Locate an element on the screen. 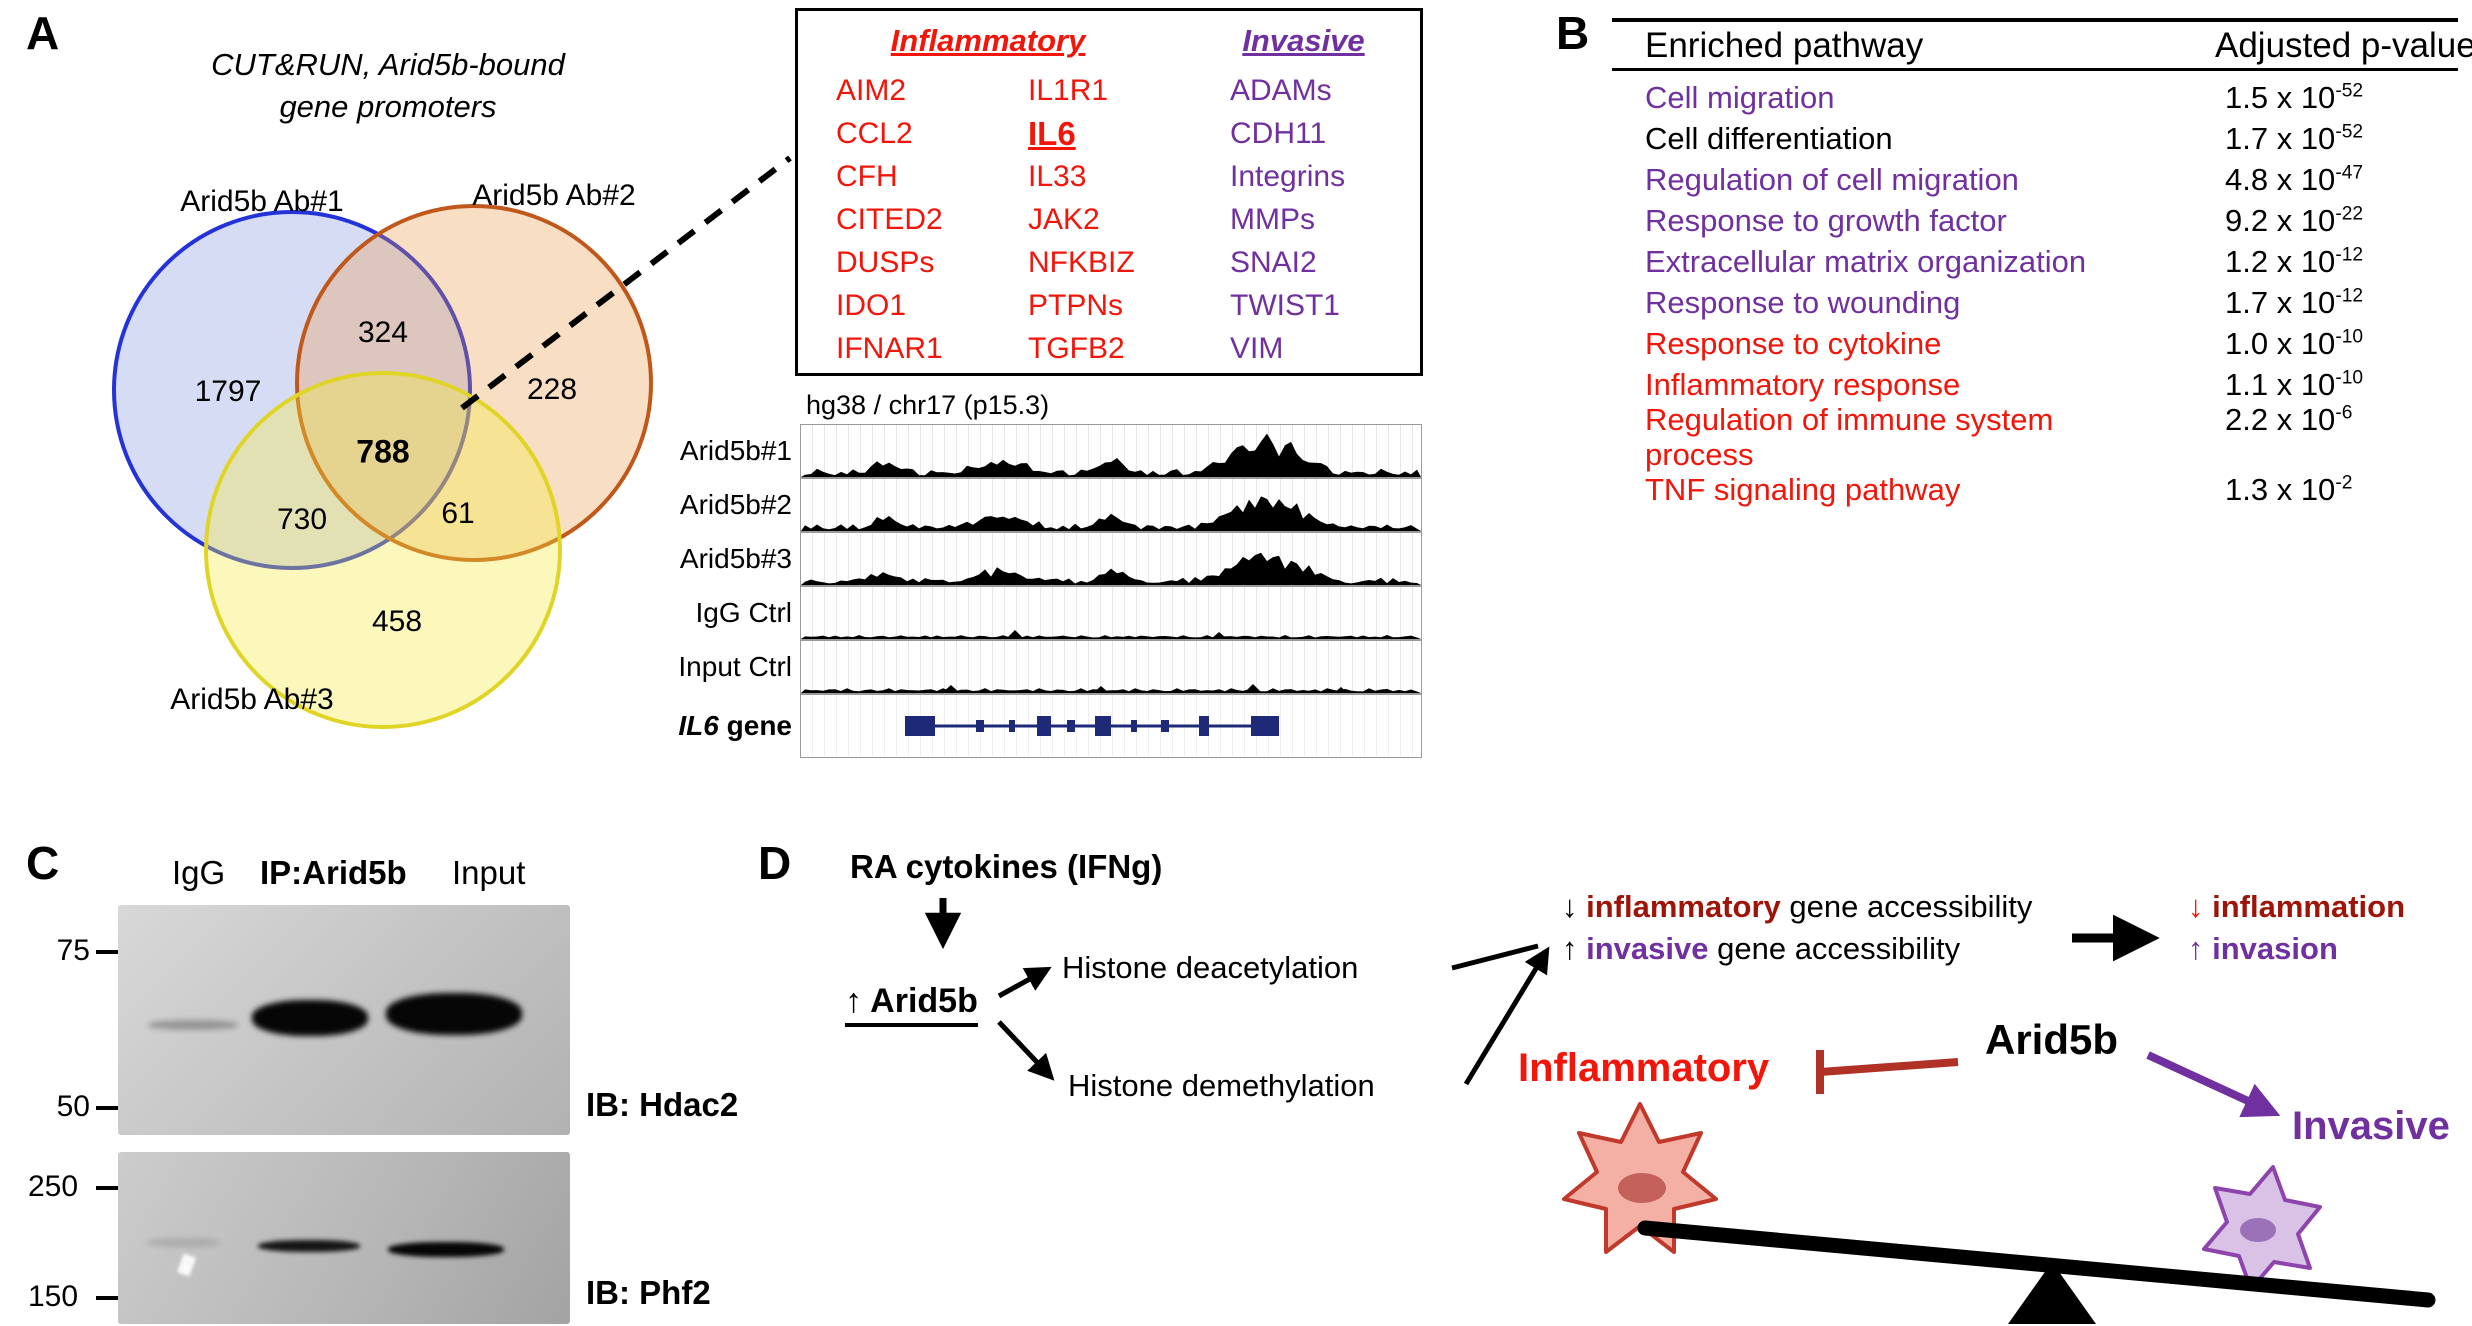 This screenshot has height=1326, width=2472. panel-d-label: D is located at coordinates (775, 863).